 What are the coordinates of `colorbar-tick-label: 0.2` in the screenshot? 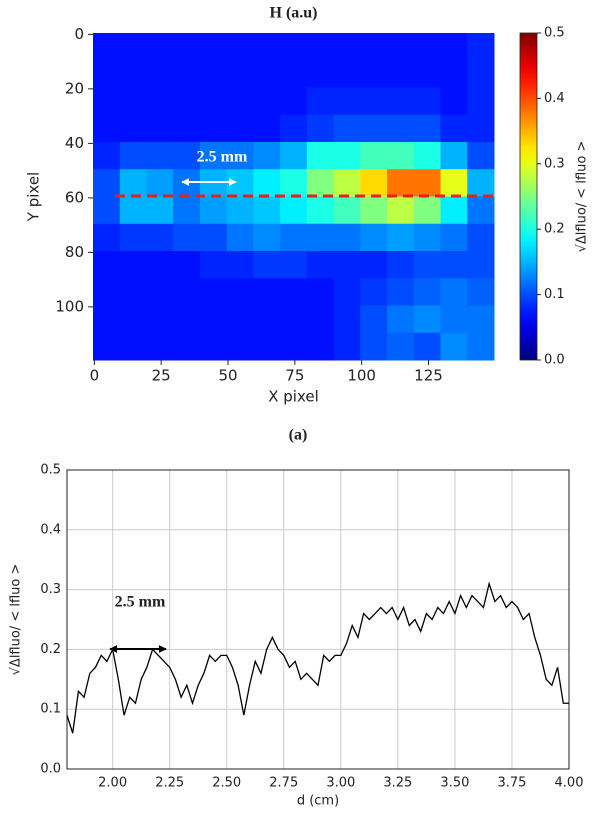 It's located at (554, 229).